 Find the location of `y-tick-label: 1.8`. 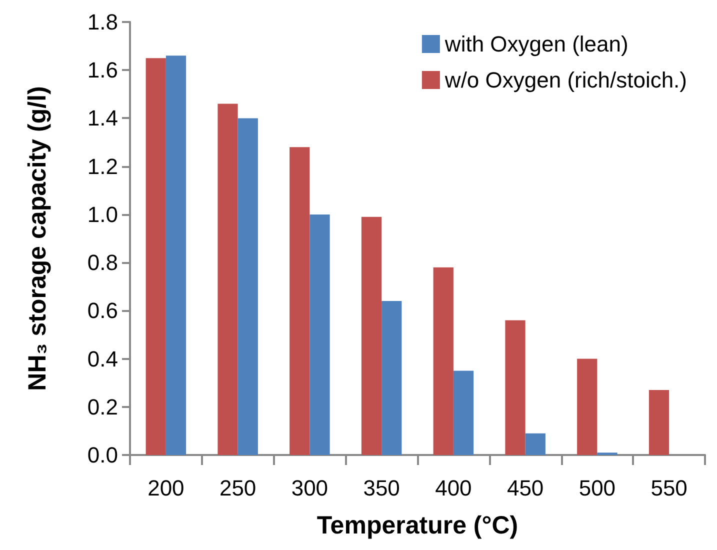

y-tick-label: 1.8 is located at coordinates (102, 22).